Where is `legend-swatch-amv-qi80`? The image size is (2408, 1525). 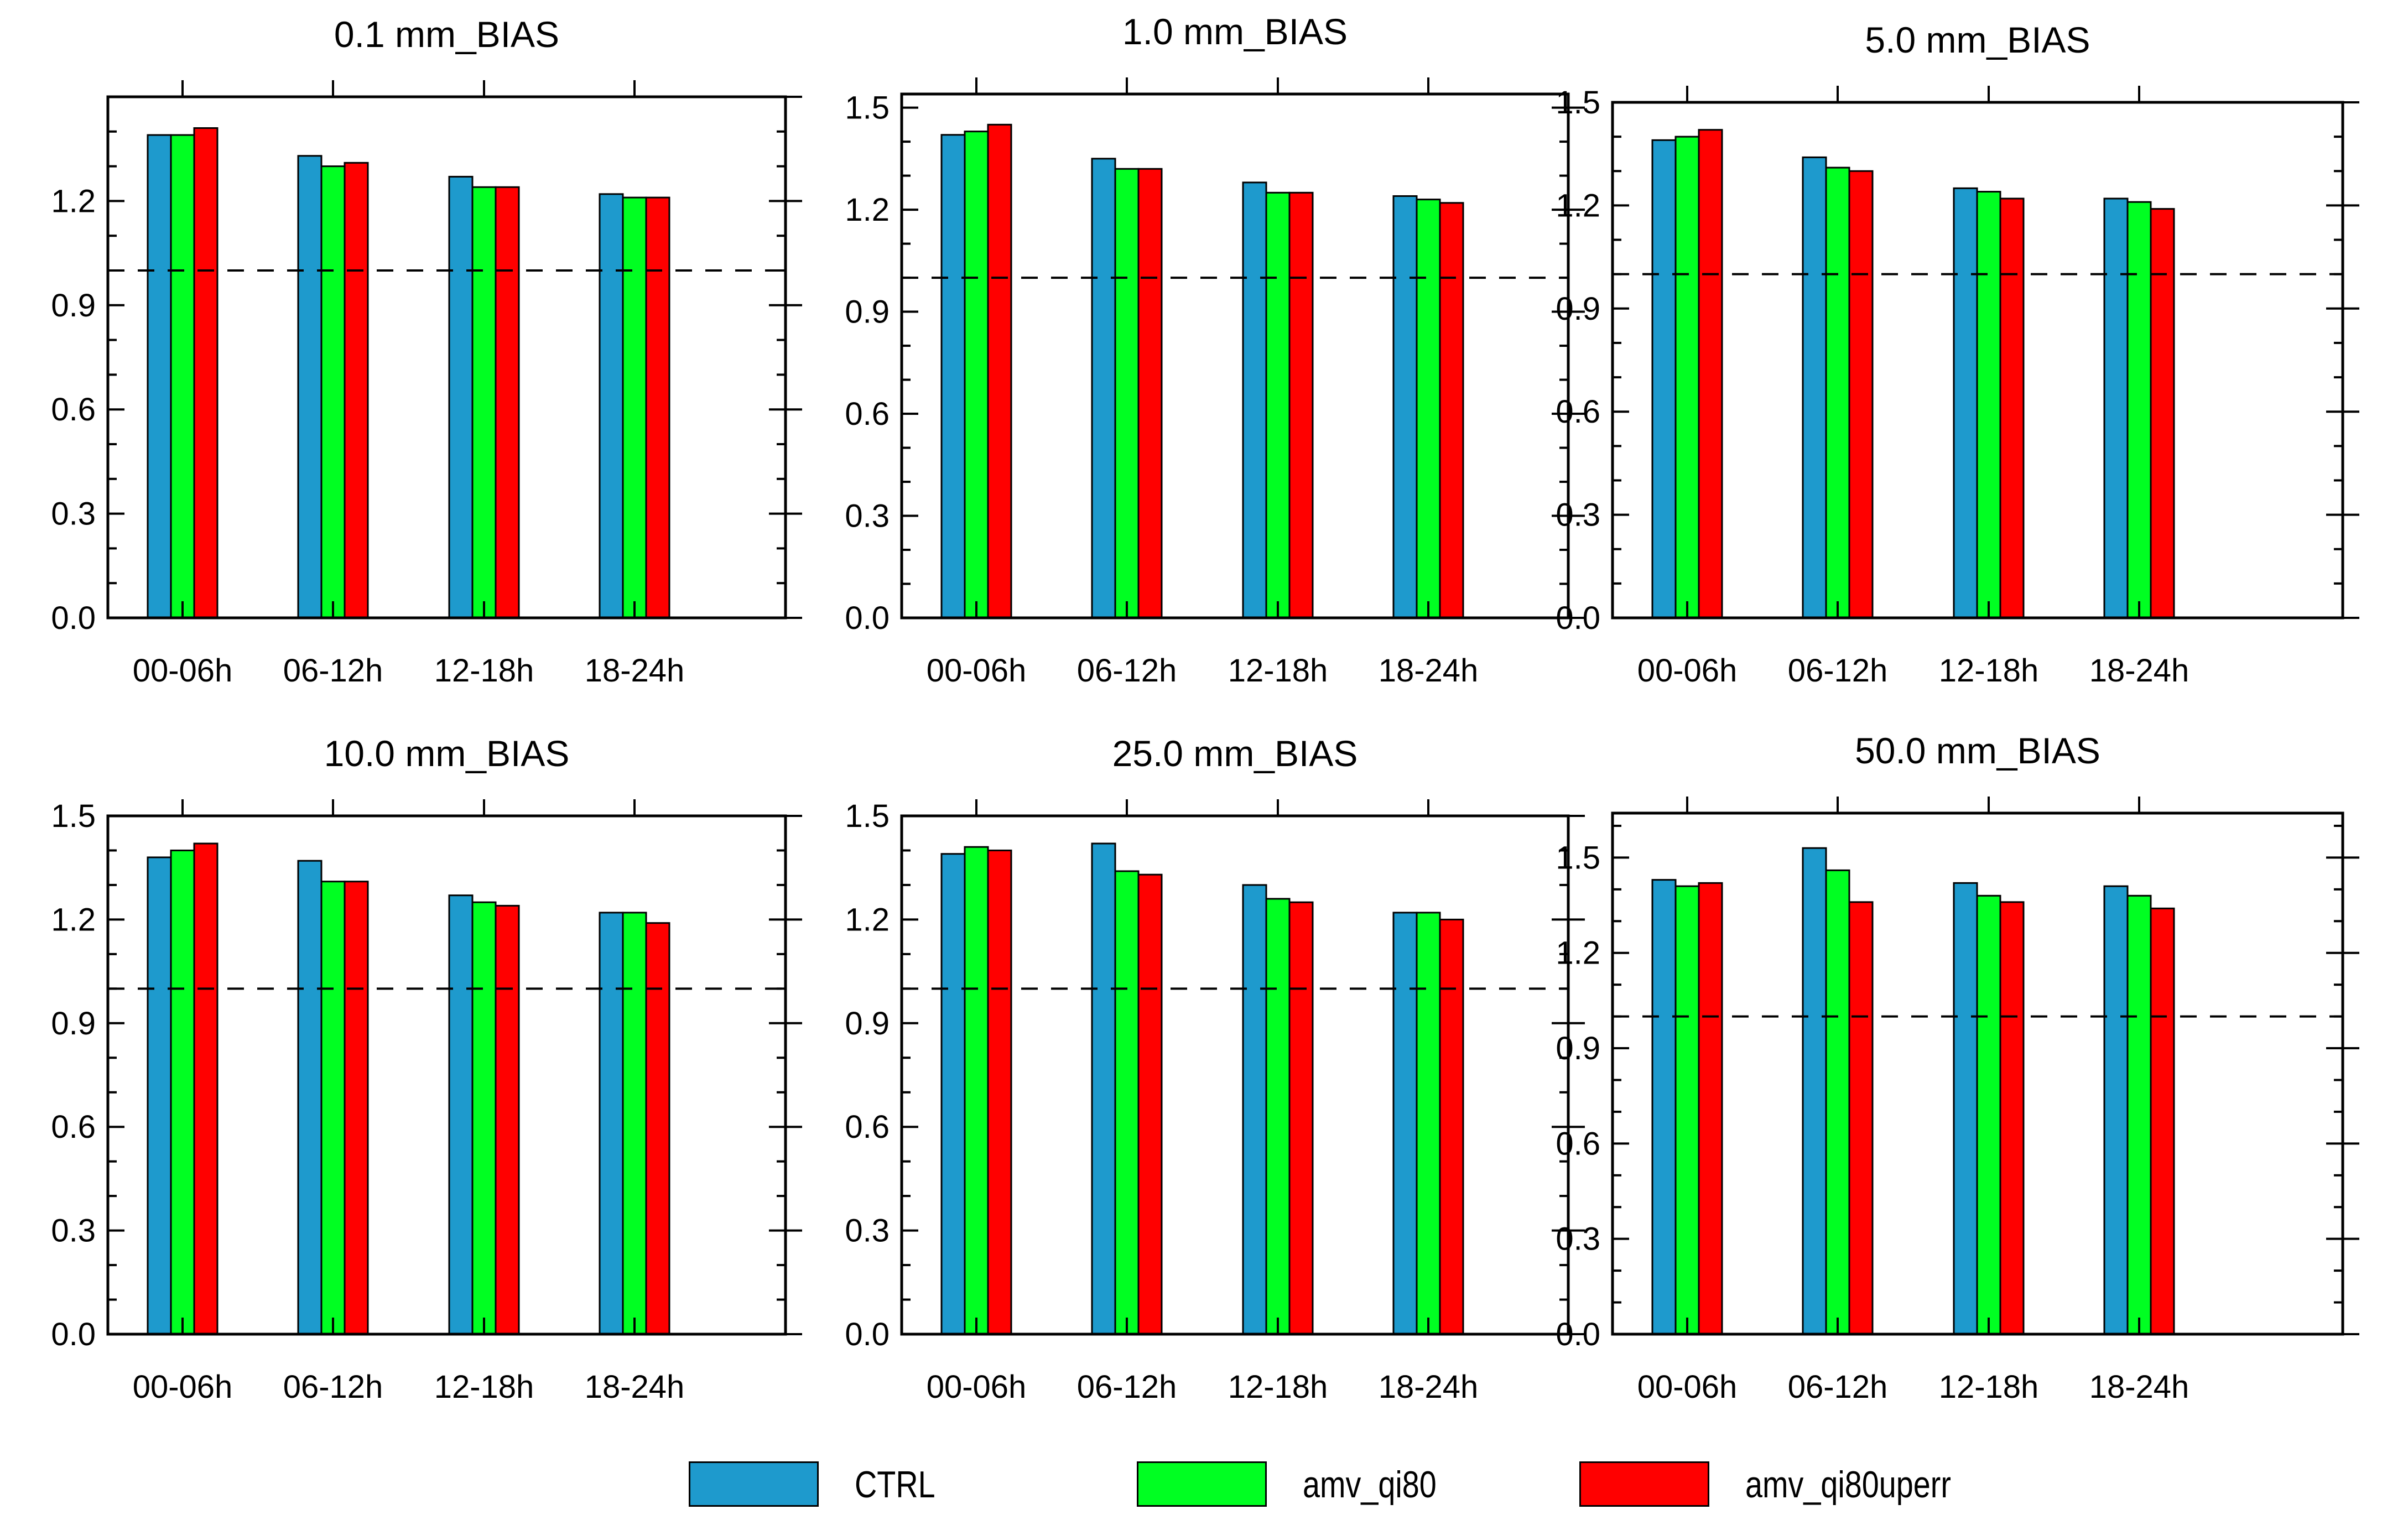 legend-swatch-amv-qi80 is located at coordinates (1202, 1484).